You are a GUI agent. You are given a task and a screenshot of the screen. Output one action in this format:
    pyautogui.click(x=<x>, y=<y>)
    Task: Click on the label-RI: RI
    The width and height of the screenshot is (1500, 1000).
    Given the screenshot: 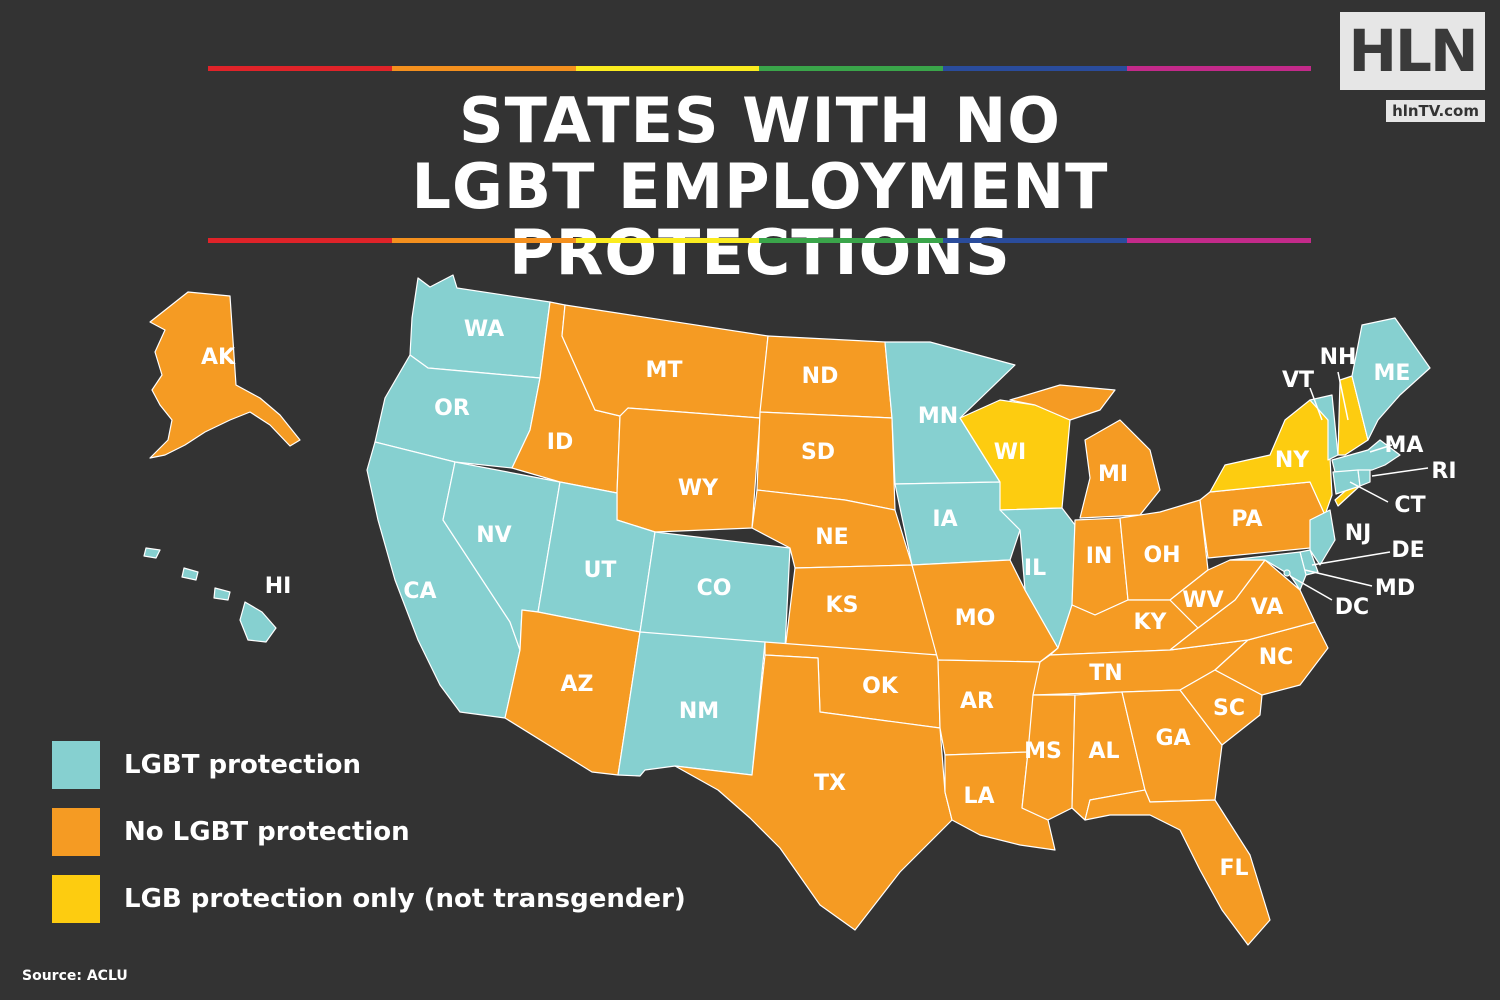 What is the action you would take?
    pyautogui.click(x=1443, y=471)
    